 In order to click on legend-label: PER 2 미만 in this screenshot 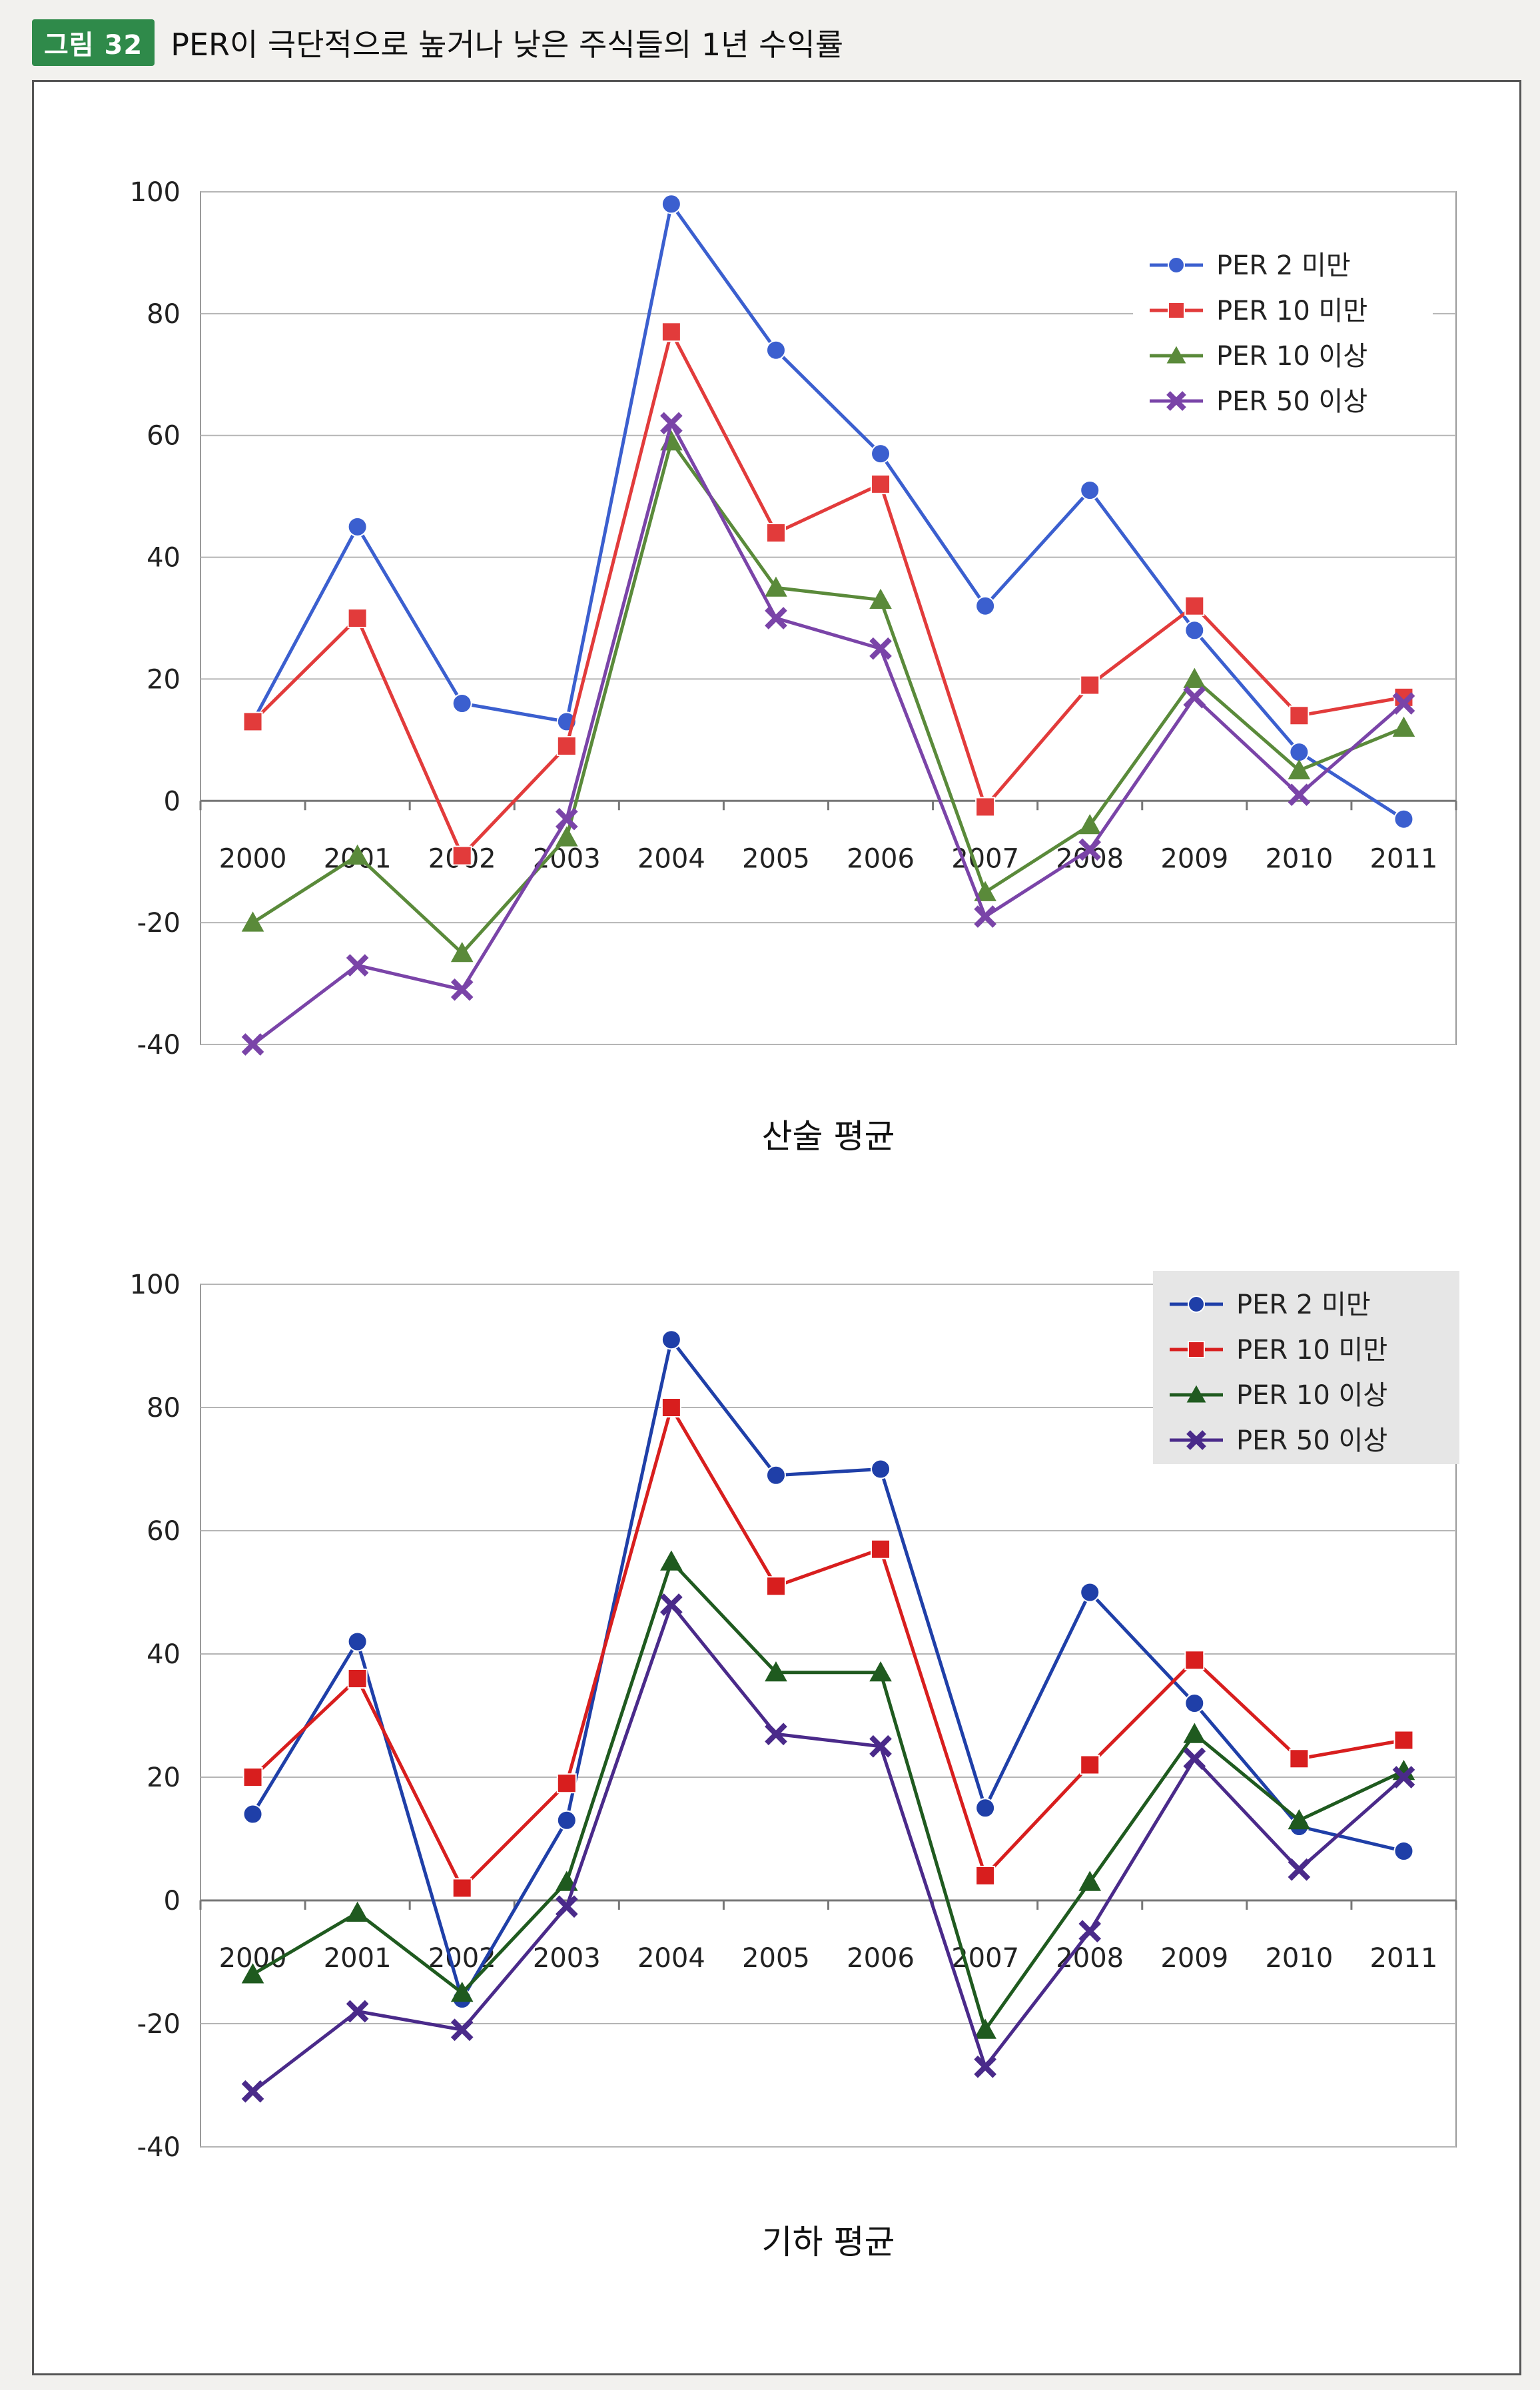, I will do `click(1283, 265)`.